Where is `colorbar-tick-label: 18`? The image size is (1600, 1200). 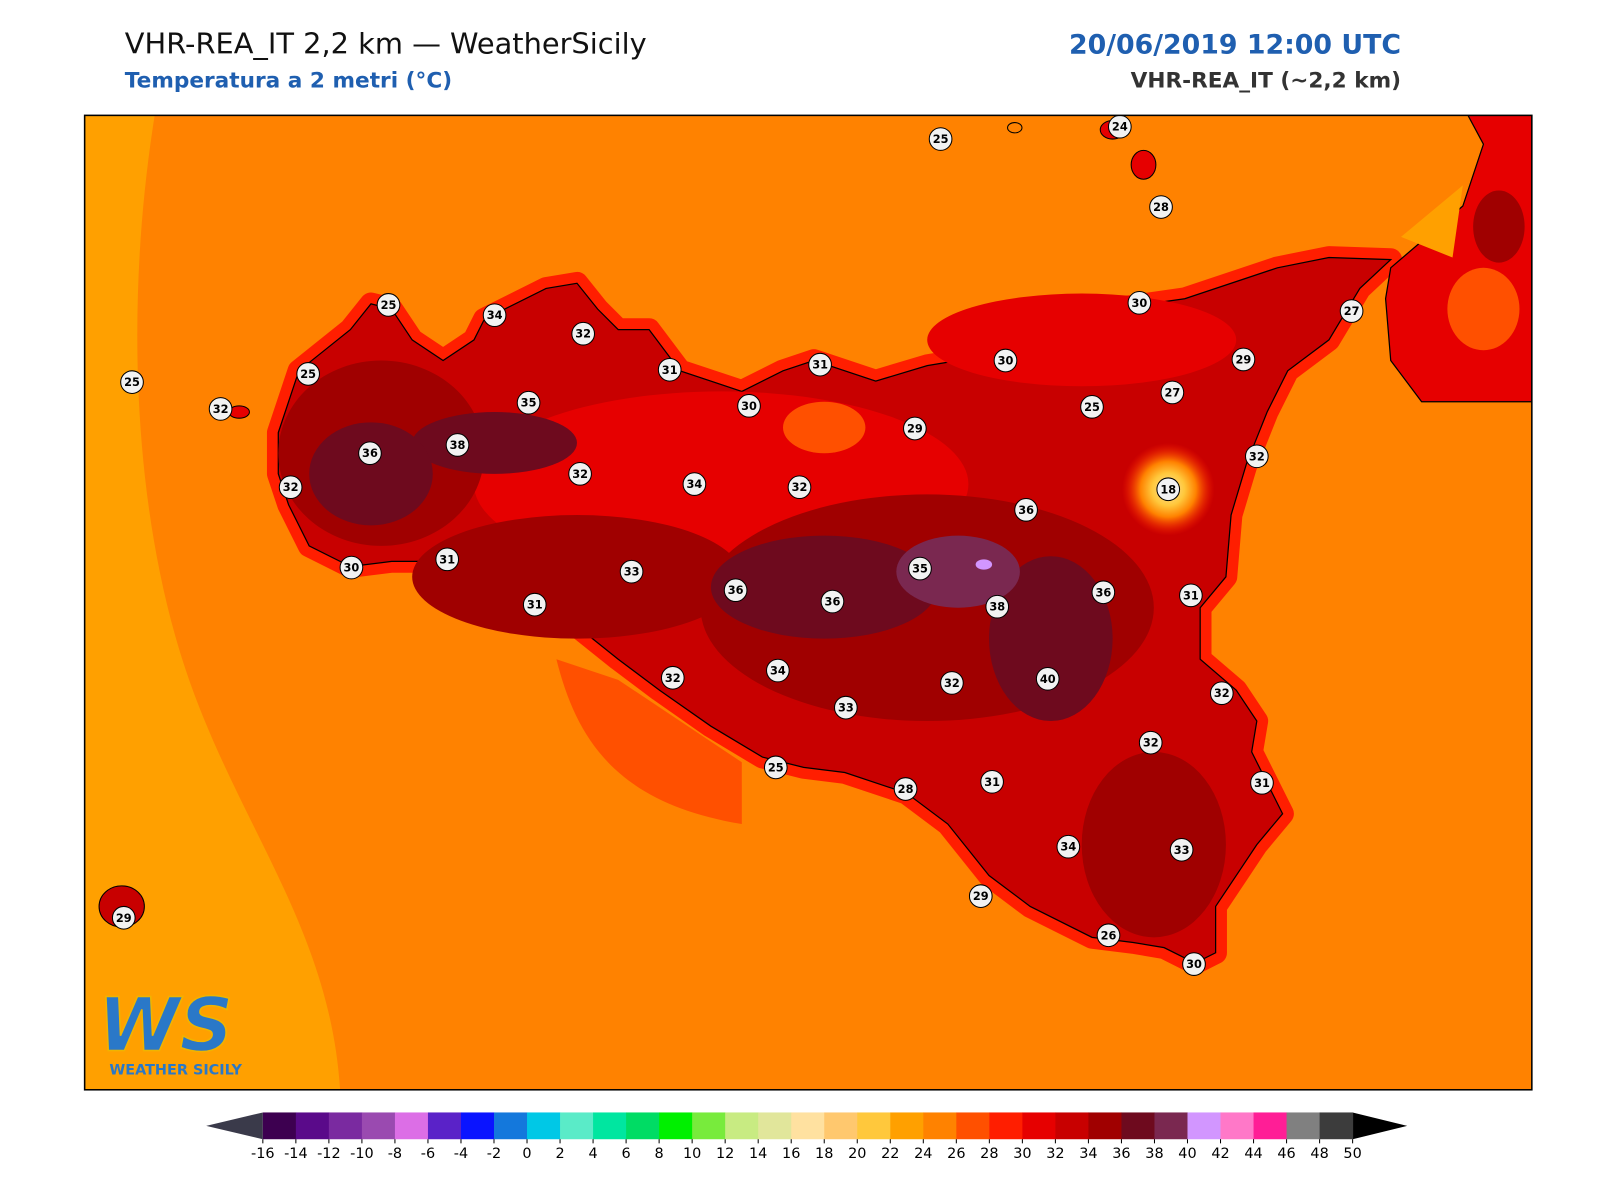
colorbar-tick-label: 18 is located at coordinates (824, 1154).